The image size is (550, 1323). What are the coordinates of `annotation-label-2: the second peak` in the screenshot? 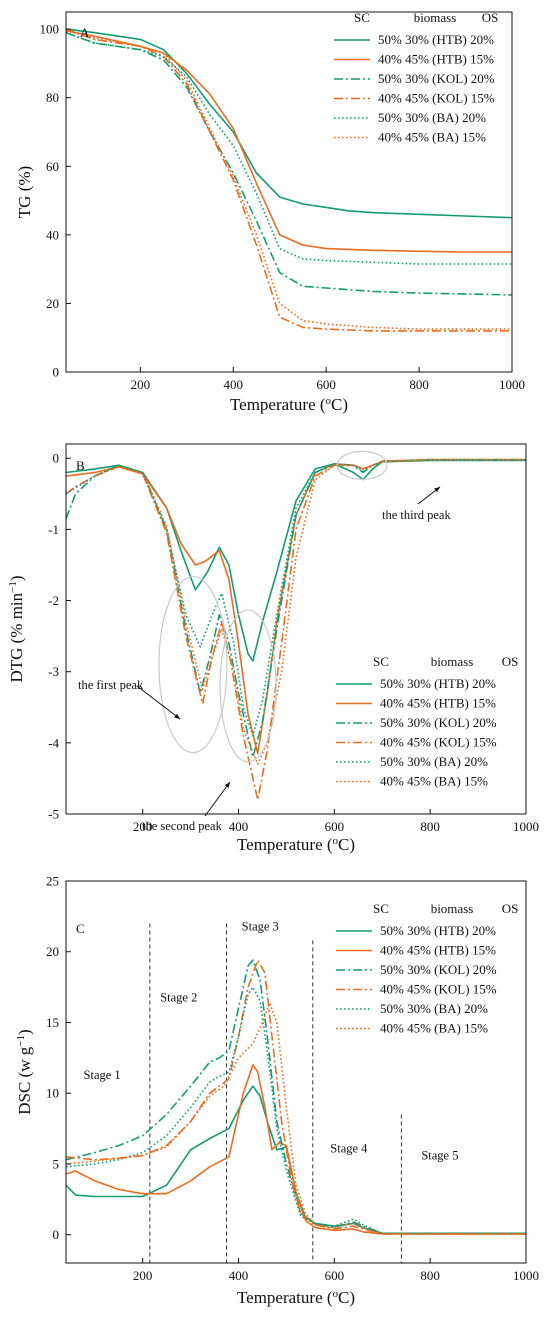 It's located at (182, 826).